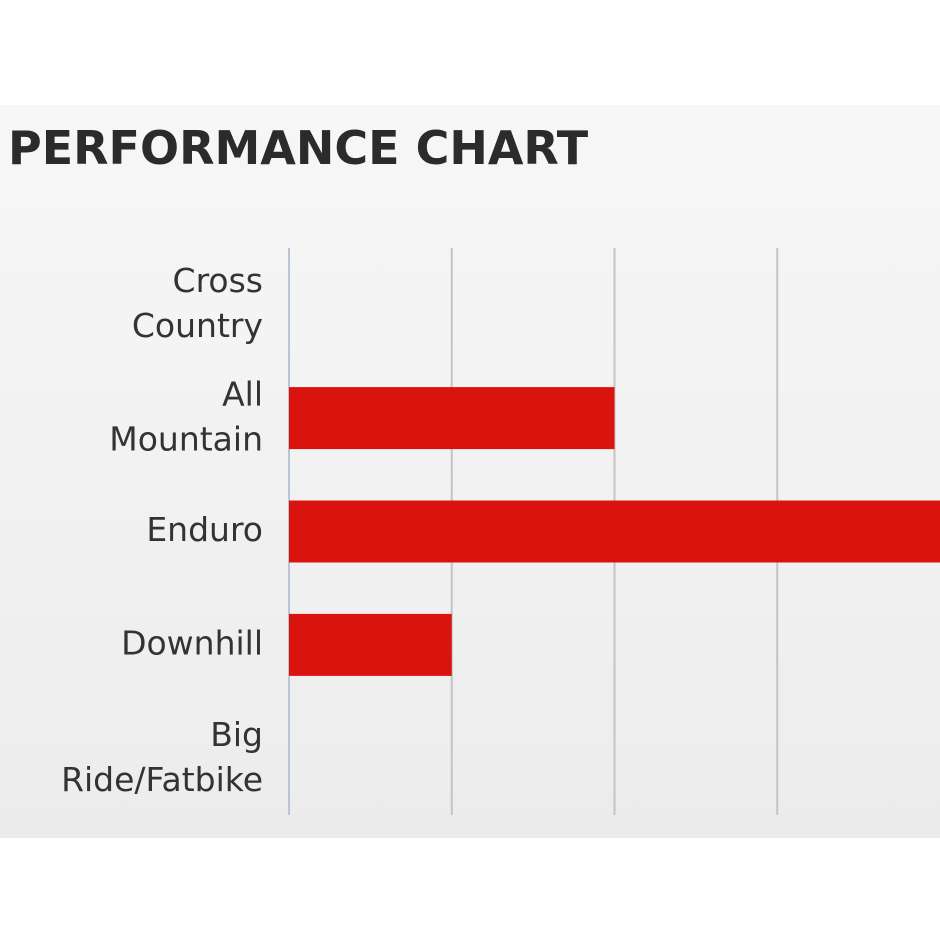 This screenshot has height=940, width=940. Describe the element at coordinates (186, 416) in the screenshot. I see `y-tick-label: All Mountain` at that location.